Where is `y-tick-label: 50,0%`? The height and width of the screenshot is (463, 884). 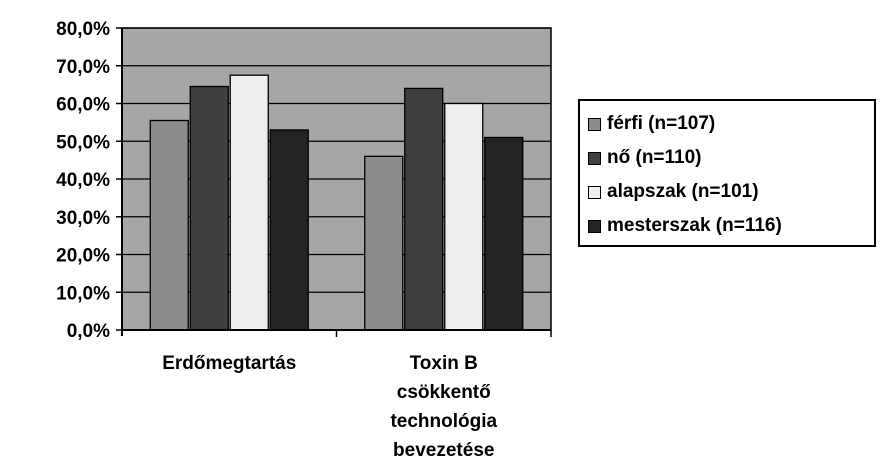
y-tick-label: 50,0% is located at coordinates (83, 142).